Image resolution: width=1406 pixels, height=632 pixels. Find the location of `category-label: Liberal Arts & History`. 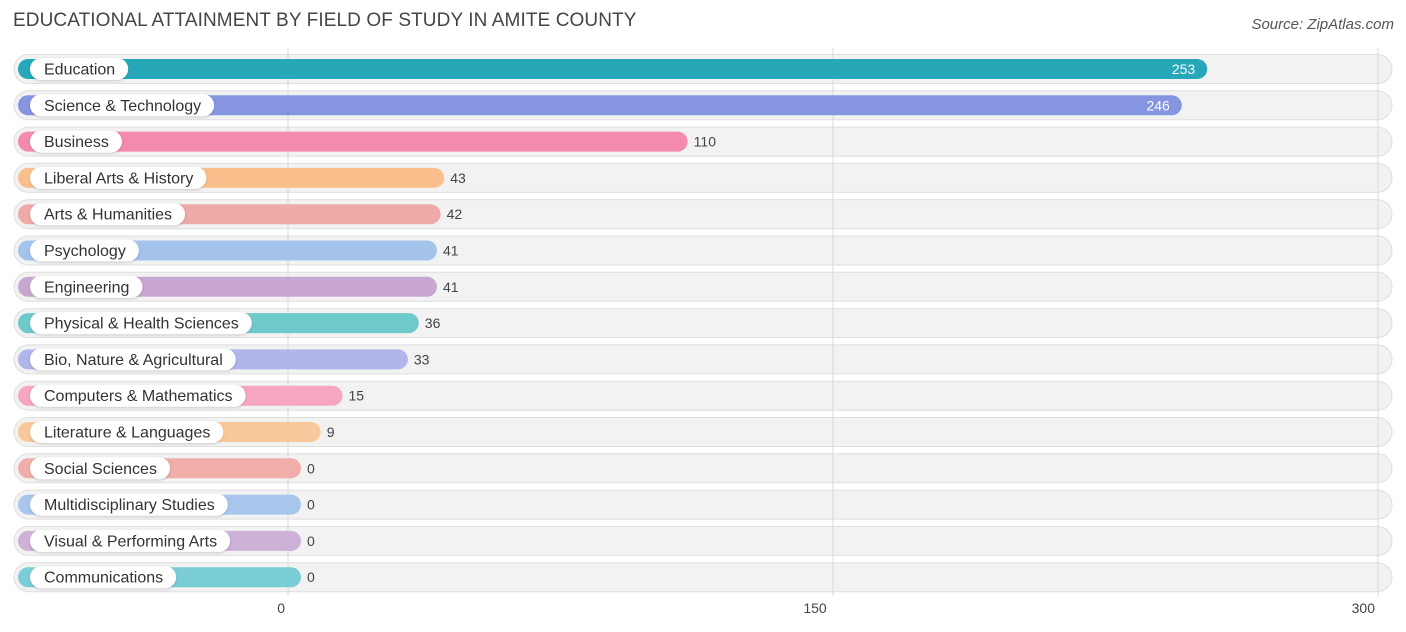

category-label: Liberal Arts & History is located at coordinates (118, 178).